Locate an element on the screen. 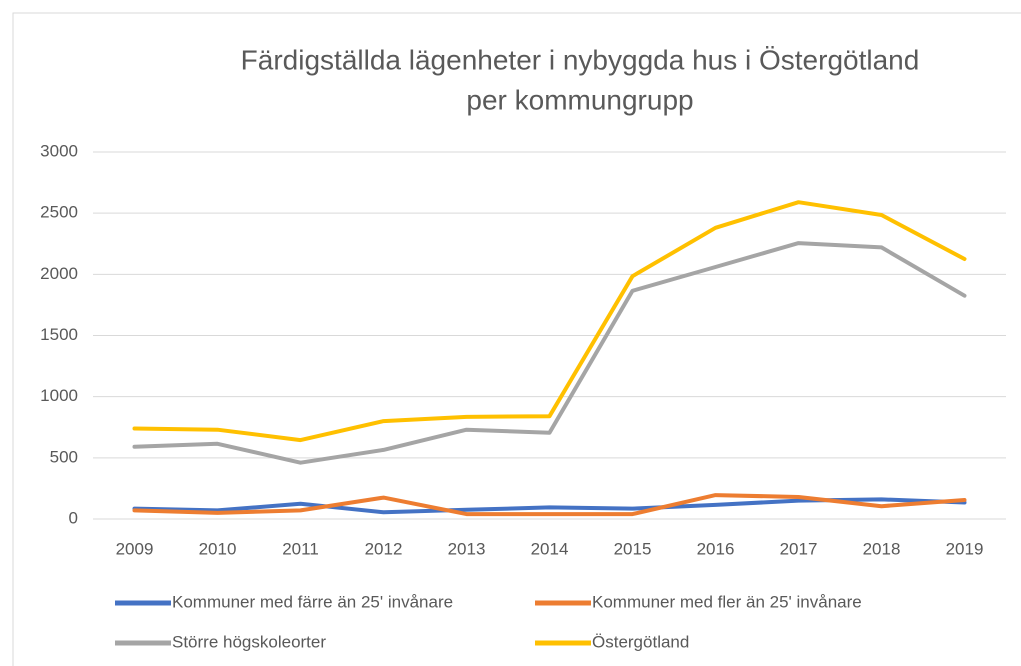 This screenshot has height=666, width=1021. chart-subtitle: per kommungrupp is located at coordinates (579, 99).